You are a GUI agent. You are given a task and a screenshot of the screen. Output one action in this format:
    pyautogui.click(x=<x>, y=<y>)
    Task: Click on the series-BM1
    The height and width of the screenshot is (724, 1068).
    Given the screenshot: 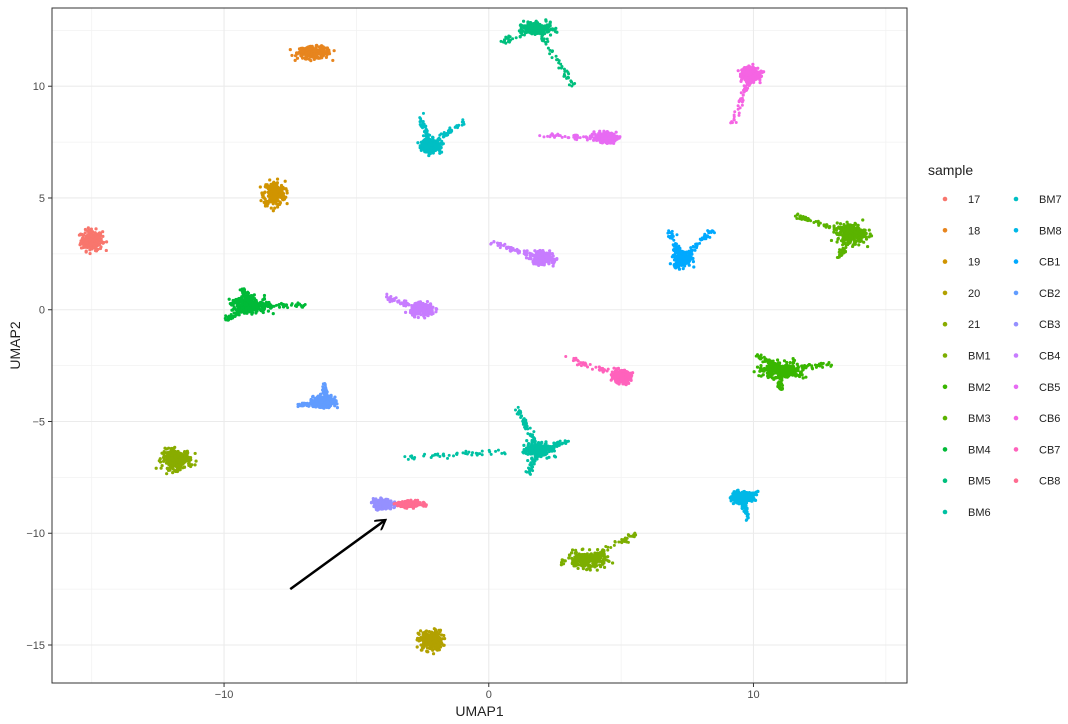 What is the action you would take?
    pyautogui.click(x=598, y=551)
    